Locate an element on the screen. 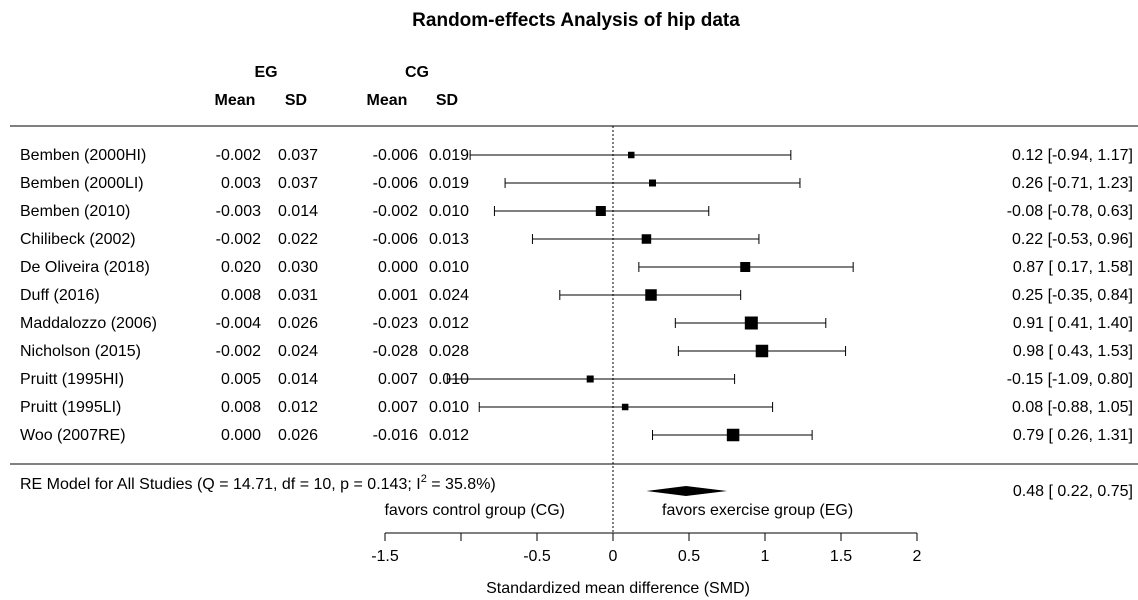 This screenshot has width=1138, height=600. eg-mean-value: 0.005 is located at coordinates (241, 379).